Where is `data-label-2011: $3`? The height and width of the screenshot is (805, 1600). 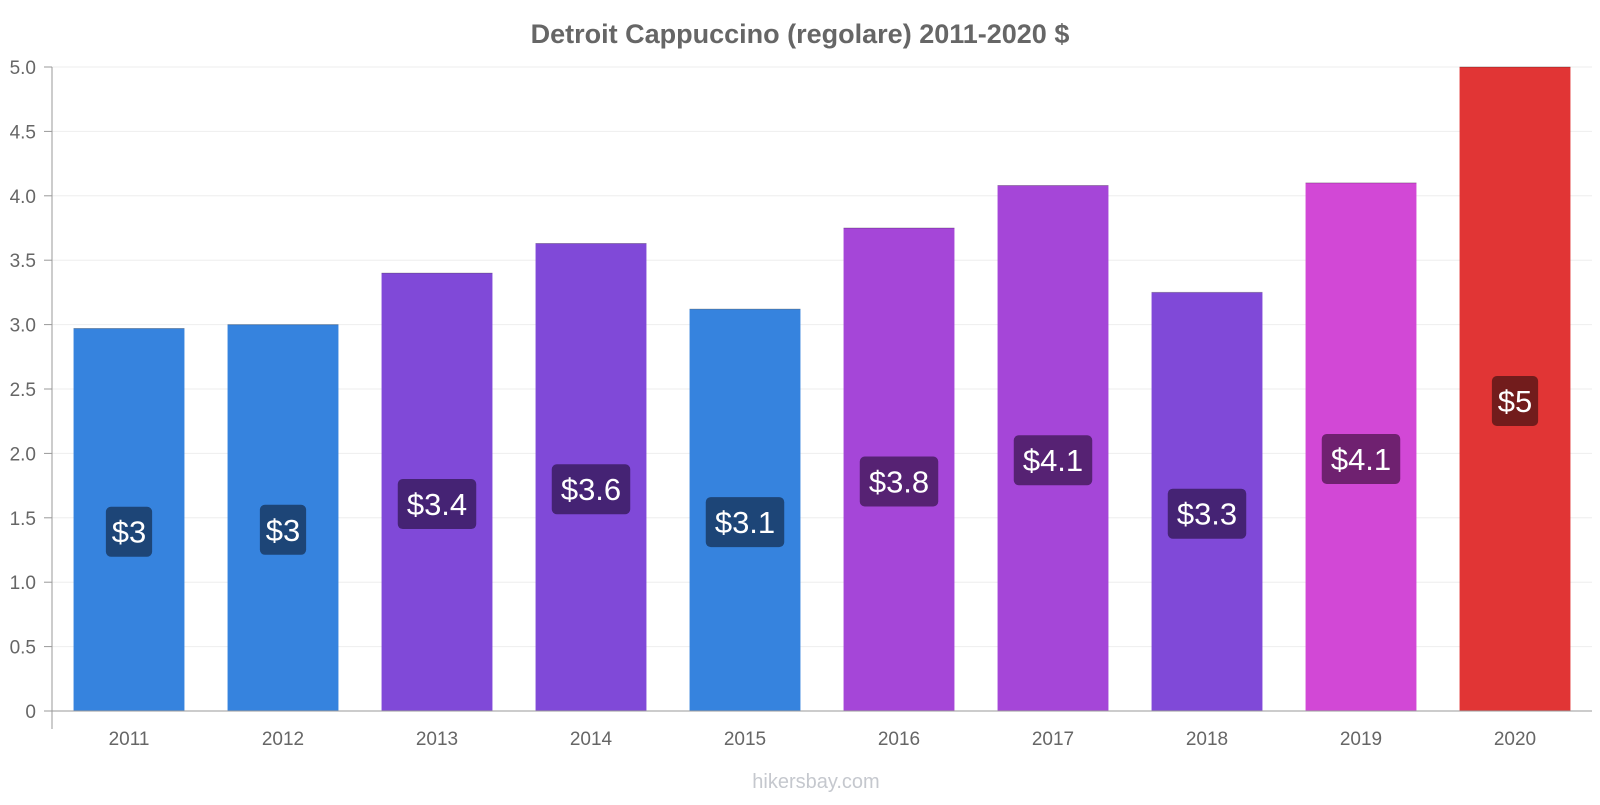 data-label-2011: $3 is located at coordinates (129, 531).